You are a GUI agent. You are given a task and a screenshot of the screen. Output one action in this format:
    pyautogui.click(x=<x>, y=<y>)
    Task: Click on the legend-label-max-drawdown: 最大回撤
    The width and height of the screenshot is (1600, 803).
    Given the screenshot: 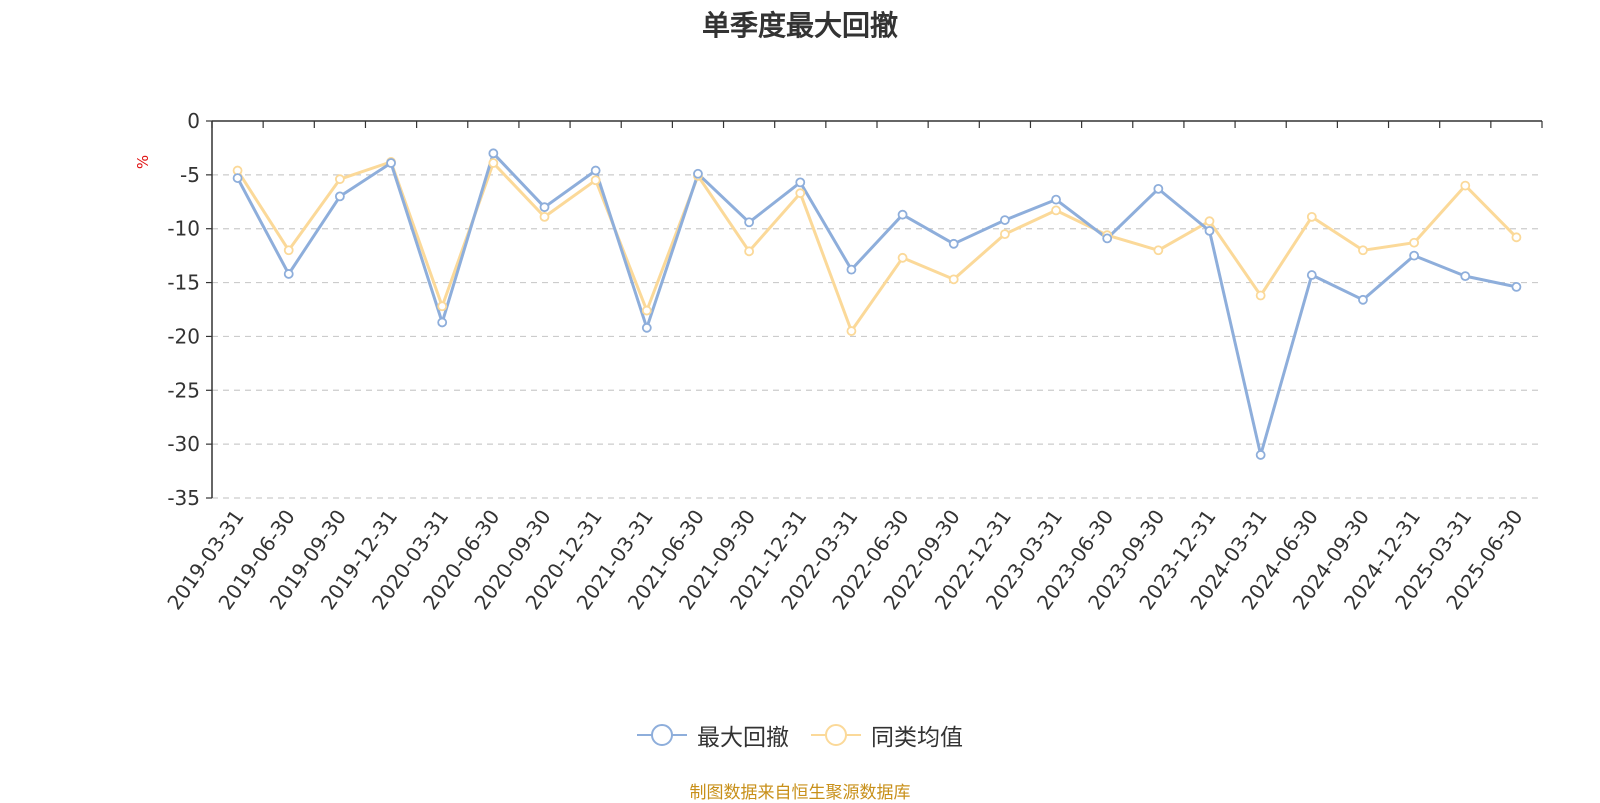 What is the action you would take?
    pyautogui.click(x=743, y=738)
    